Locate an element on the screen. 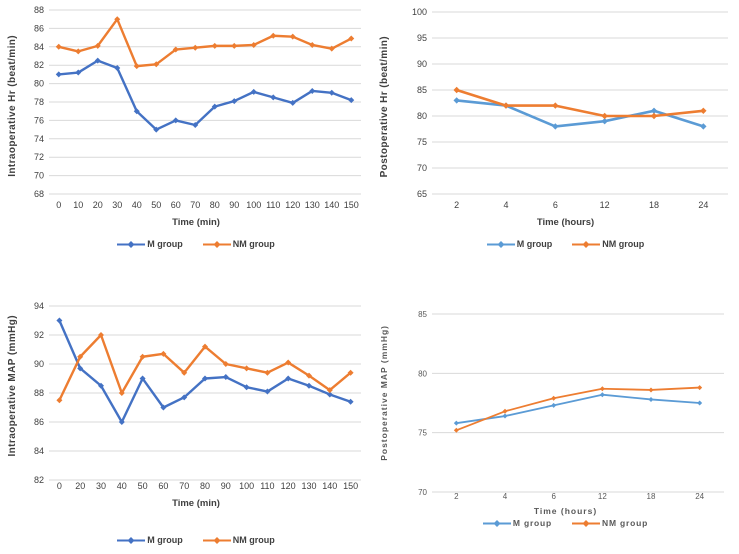  svg-text: 94 is located at coordinates (39, 306).